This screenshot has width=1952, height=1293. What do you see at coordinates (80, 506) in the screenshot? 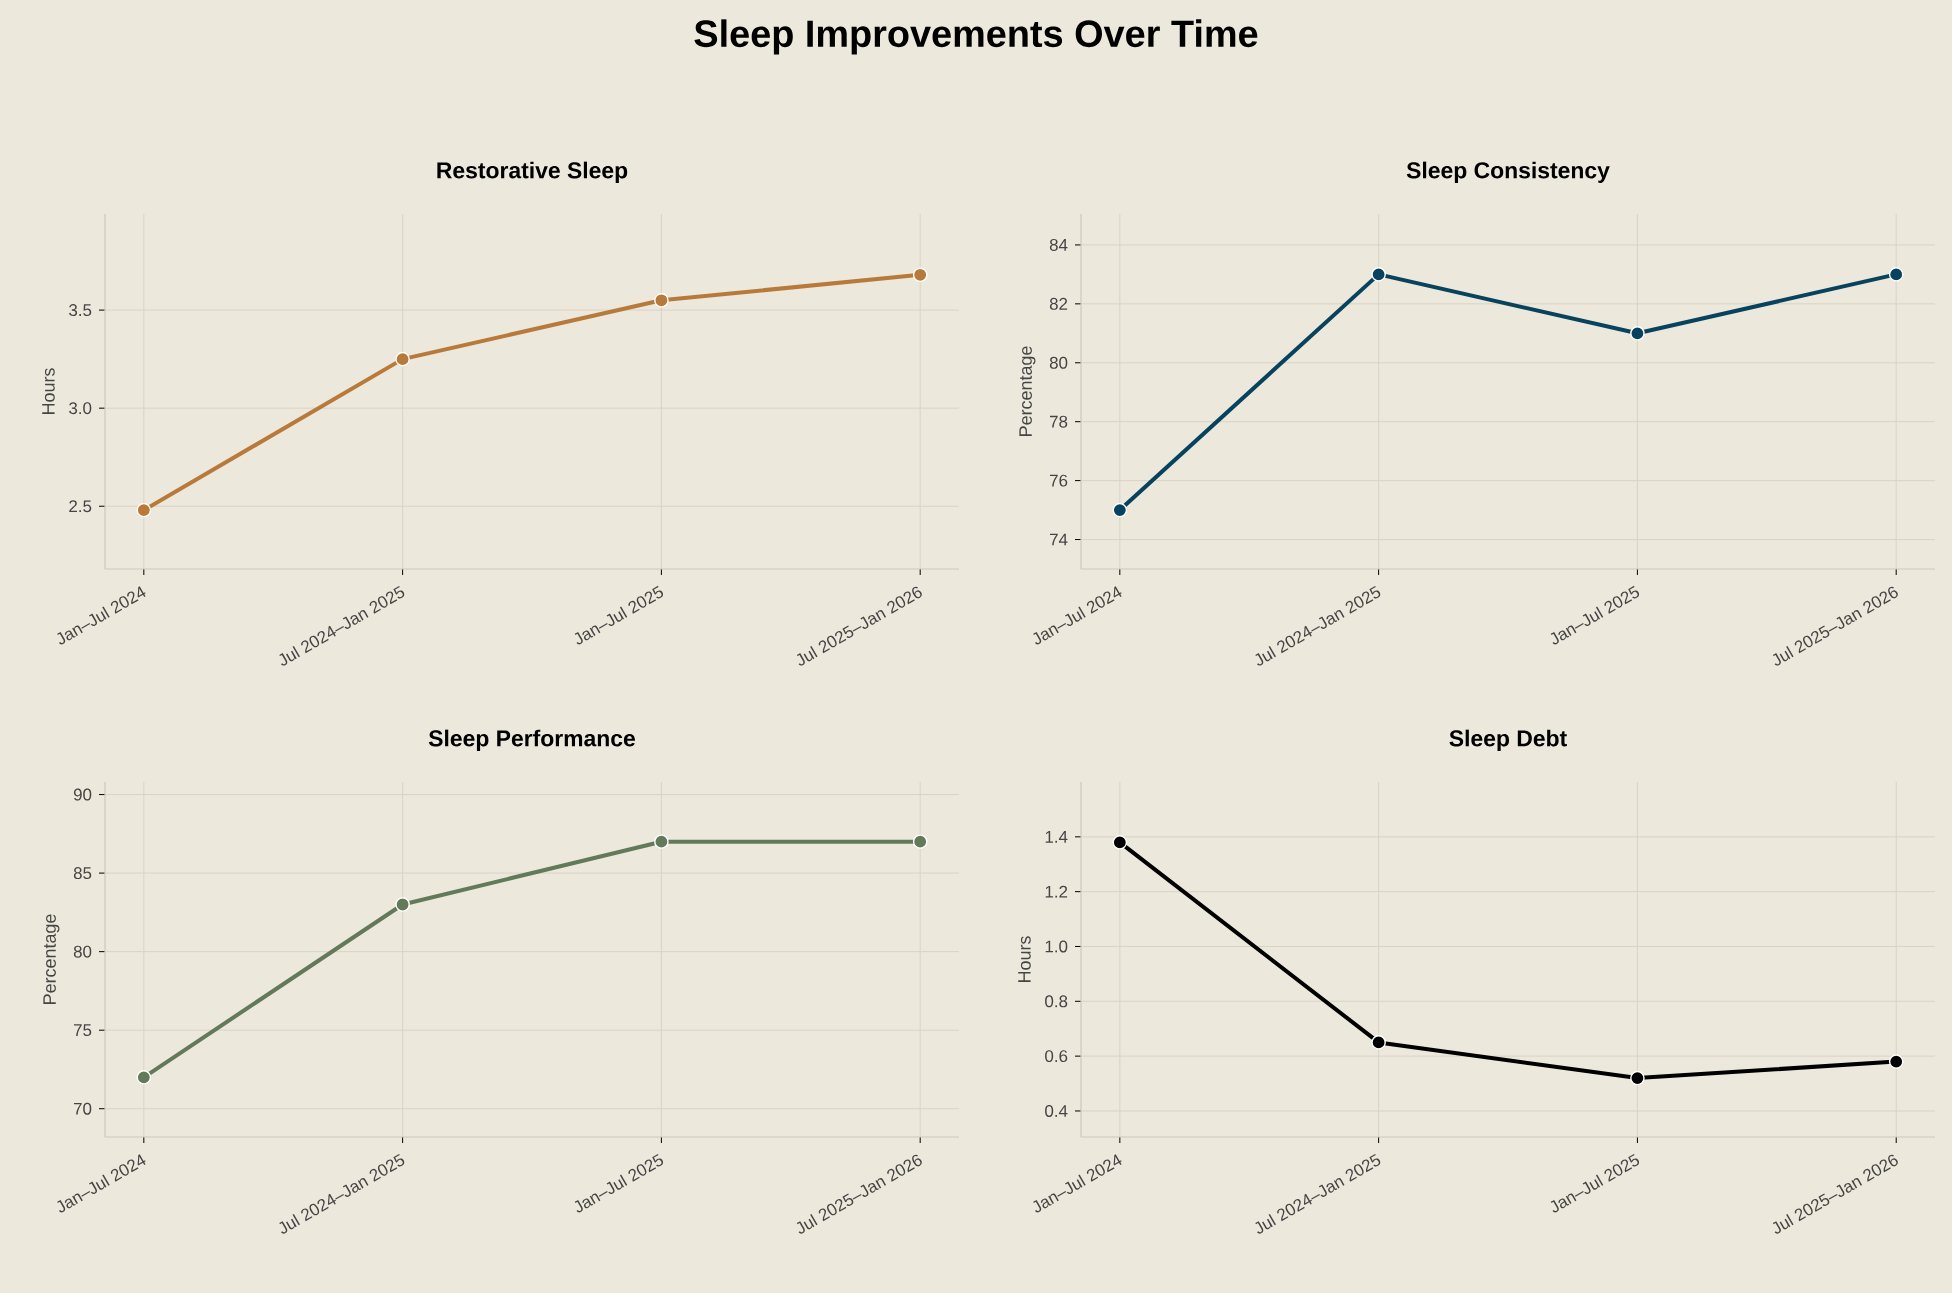
I see `y-tick-label: 2.5` at bounding box center [80, 506].